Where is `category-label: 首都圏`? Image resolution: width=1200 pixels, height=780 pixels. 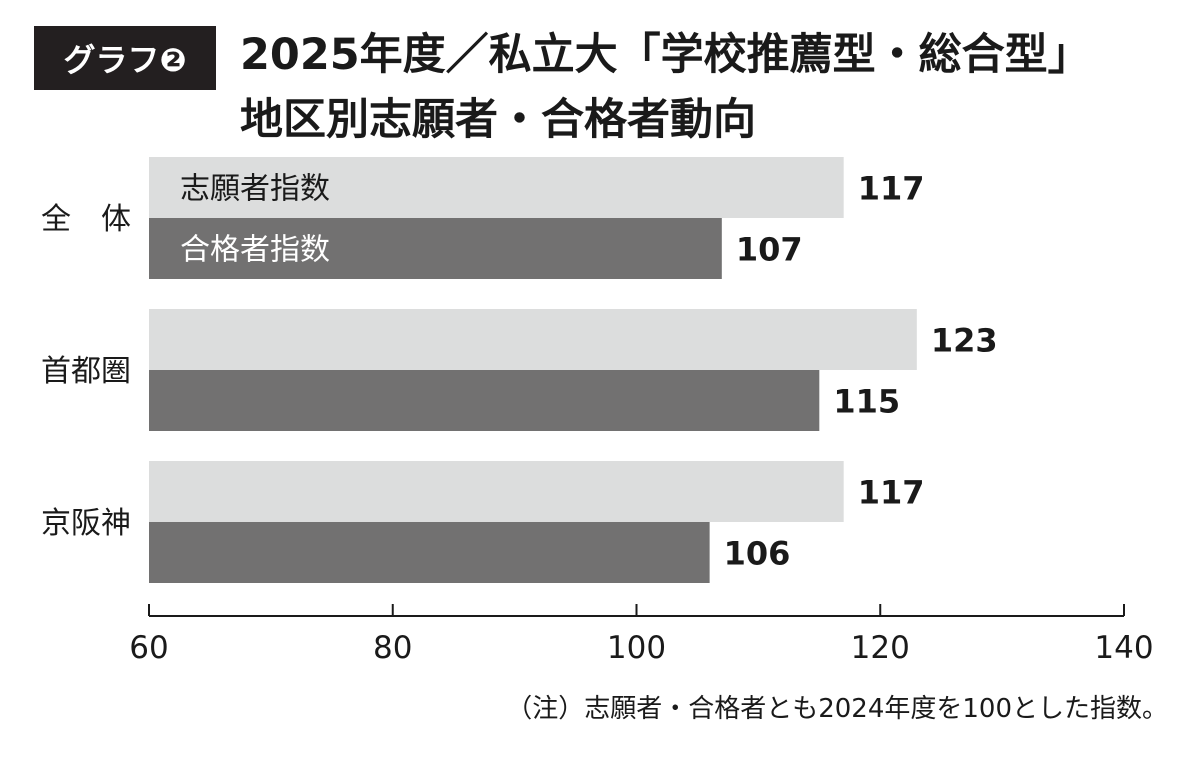 category-label: 首都圏 is located at coordinates (86, 371).